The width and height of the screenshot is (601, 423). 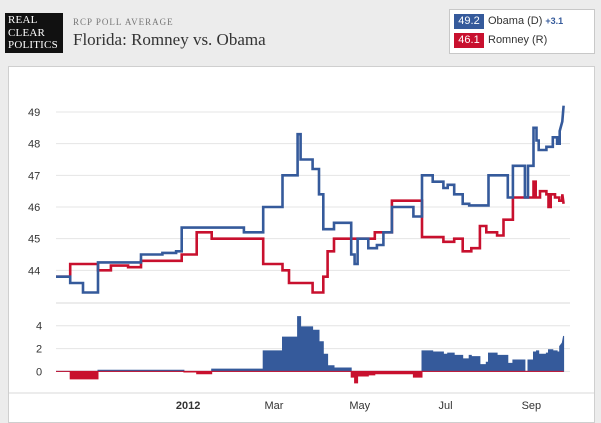 I want to click on spread-y-tick-label: 0, so click(x=39, y=372).